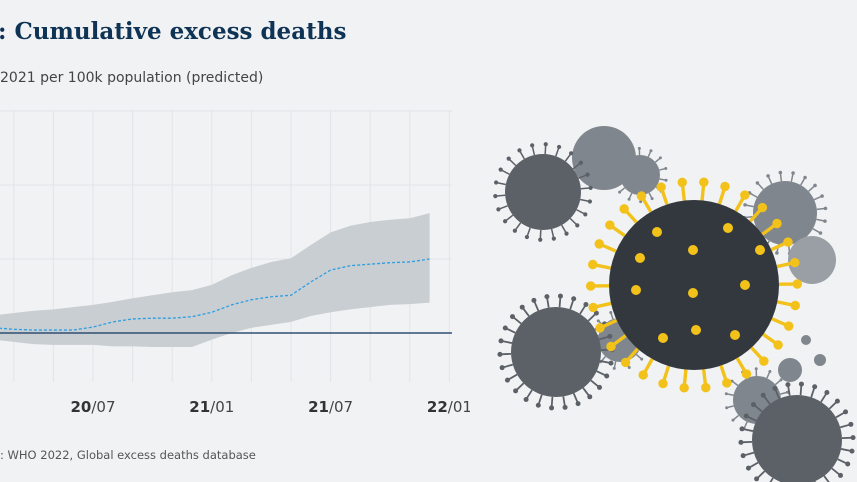 The width and height of the screenshot is (857, 482). What do you see at coordinates (330, 407) in the screenshot?
I see `x-tick-label: 21/07` at bounding box center [330, 407].